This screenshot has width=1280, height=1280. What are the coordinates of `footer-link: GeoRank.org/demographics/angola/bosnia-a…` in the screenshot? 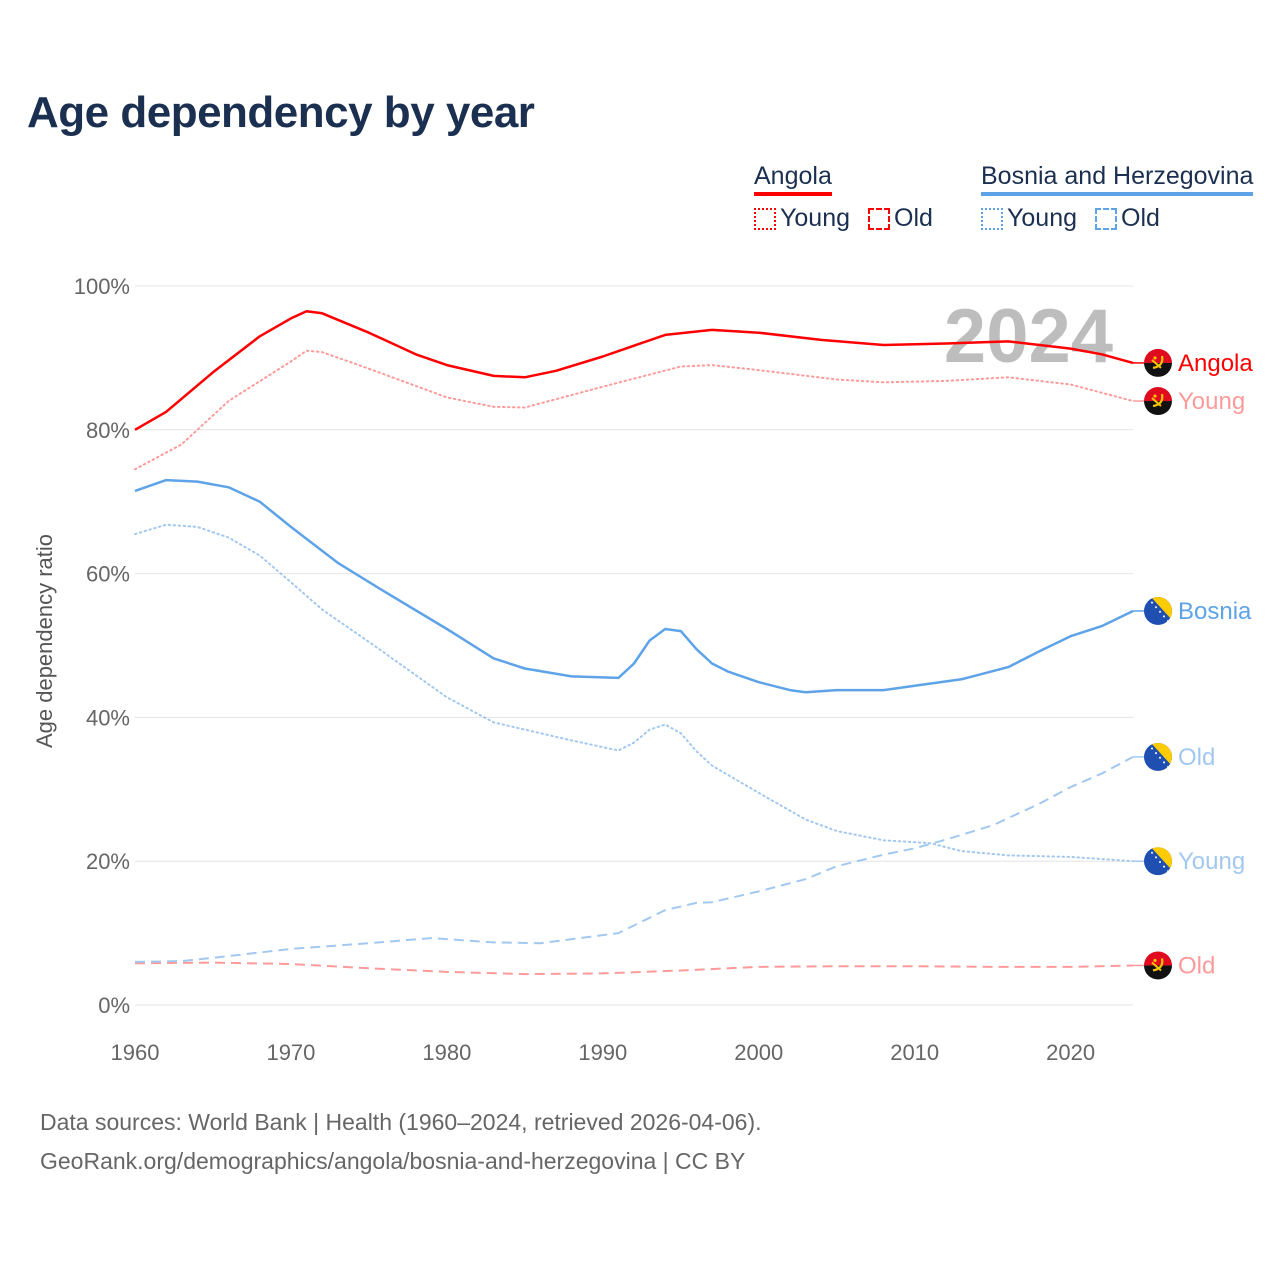 It's located at (393, 1161).